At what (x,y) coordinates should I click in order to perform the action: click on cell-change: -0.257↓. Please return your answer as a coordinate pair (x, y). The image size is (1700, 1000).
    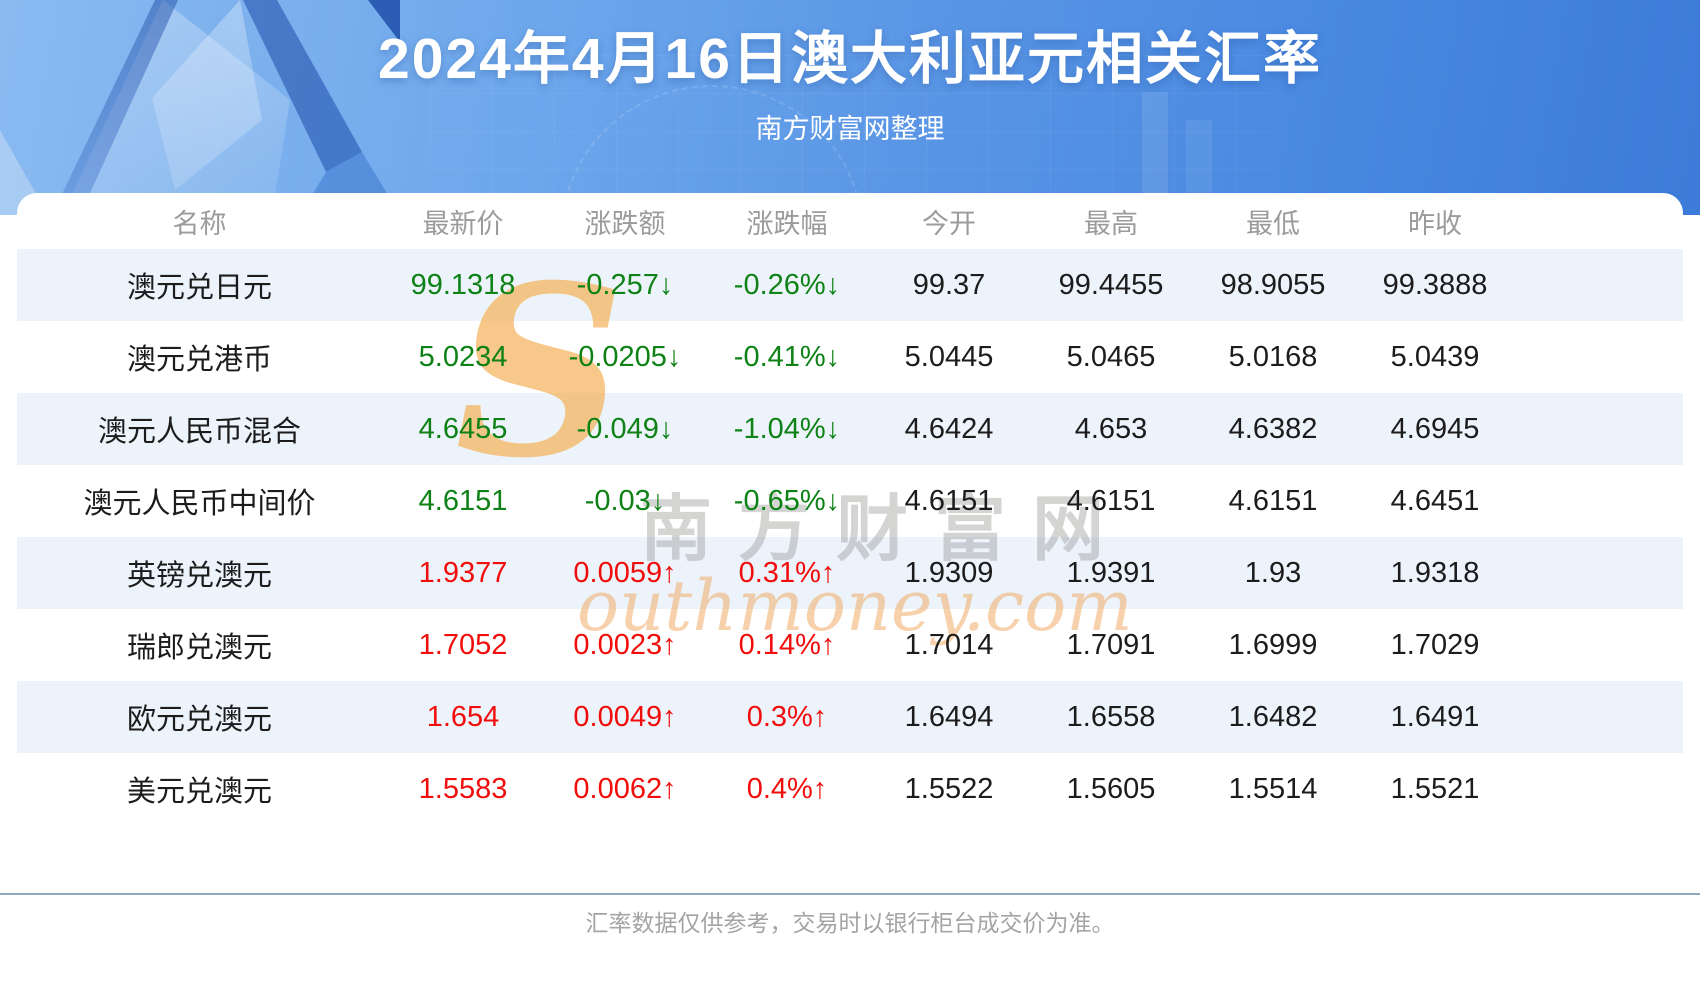
    Looking at the image, I should click on (625, 284).